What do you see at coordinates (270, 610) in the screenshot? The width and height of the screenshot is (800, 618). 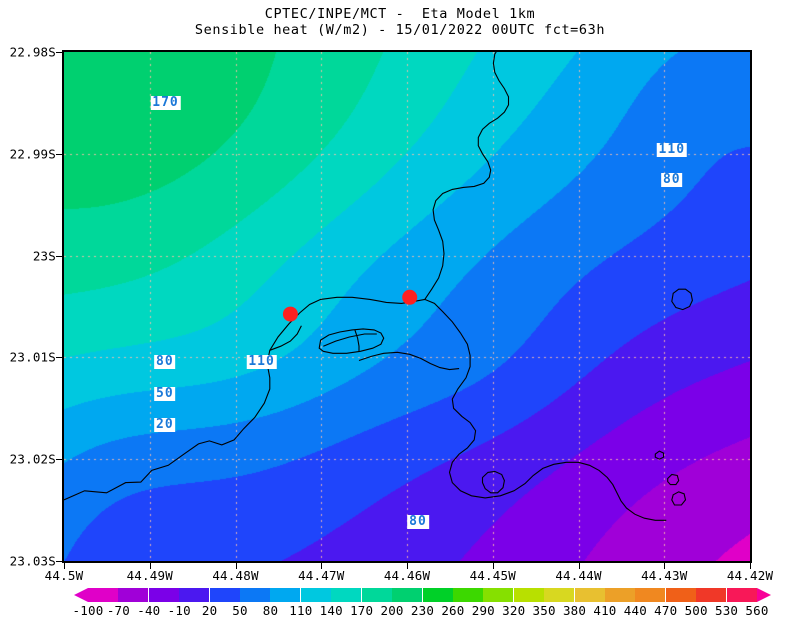 I see `colorbar-tick-label: 80` at bounding box center [270, 610].